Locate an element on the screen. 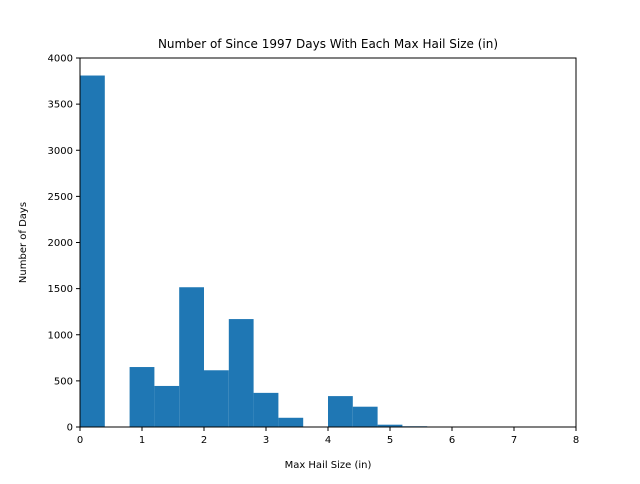  x-tick-label: 6 is located at coordinates (452, 440).